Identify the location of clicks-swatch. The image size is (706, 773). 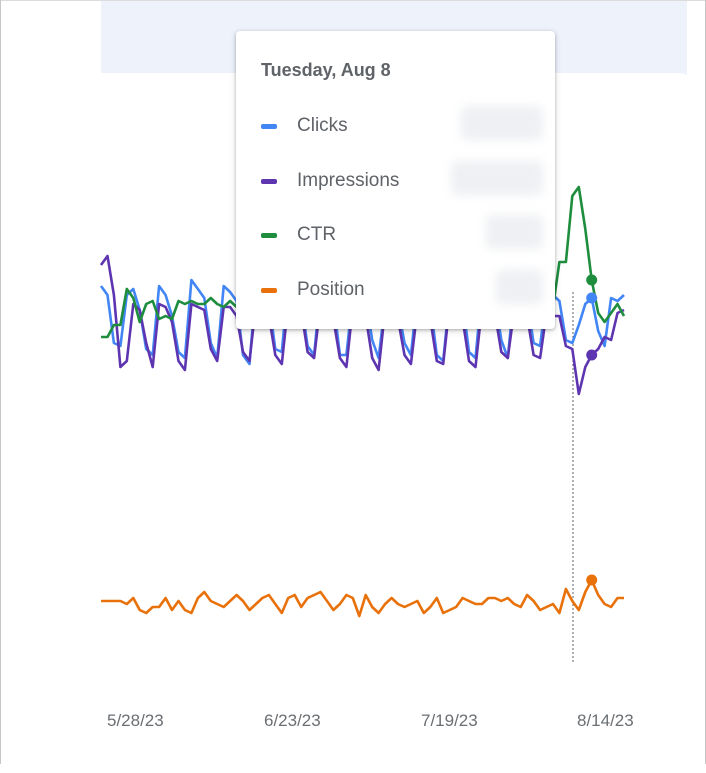
(269, 126).